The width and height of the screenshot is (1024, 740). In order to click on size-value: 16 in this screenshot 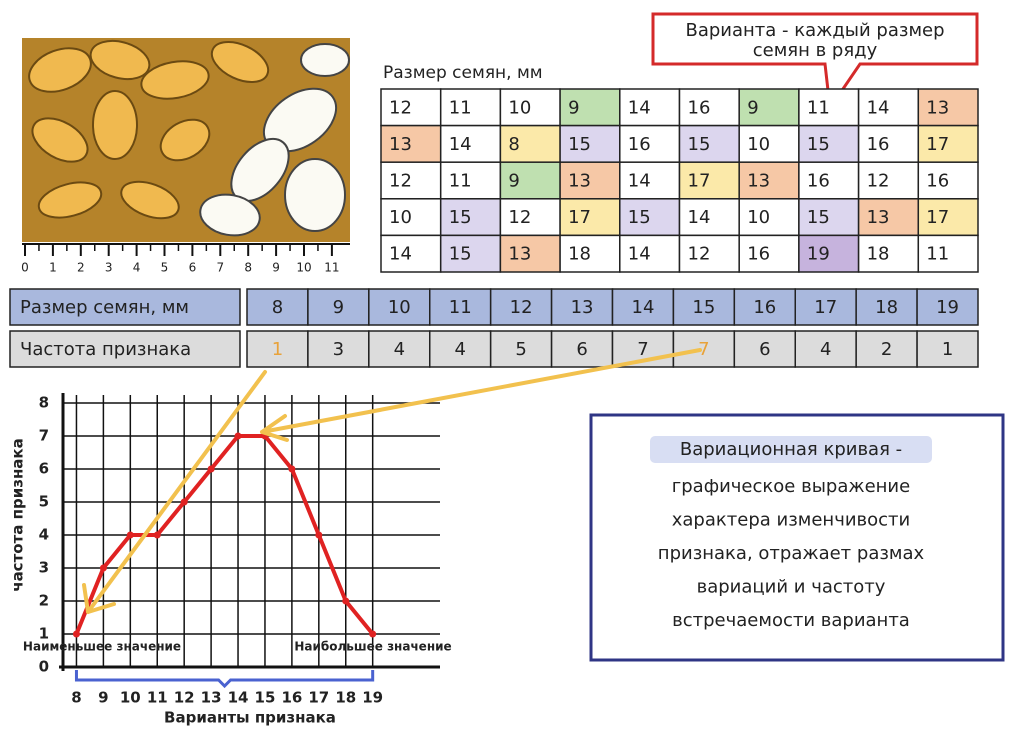, I will do `click(764, 307)`.